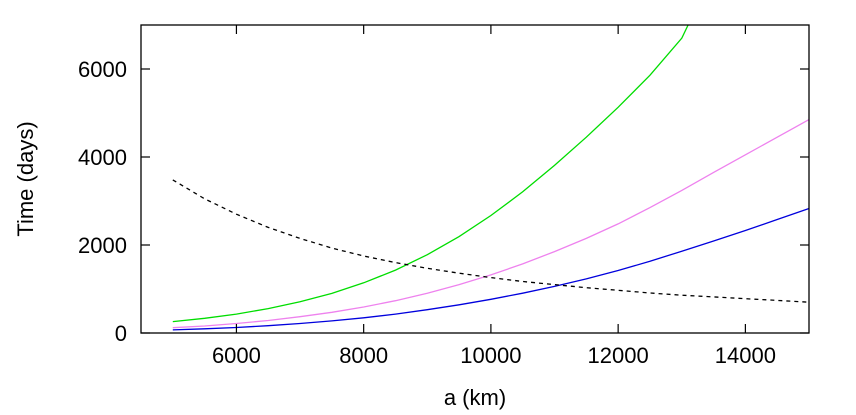 The width and height of the screenshot is (856, 415). Describe the element at coordinates (102, 157) in the screenshot. I see `y-tick-label: 4000` at that location.